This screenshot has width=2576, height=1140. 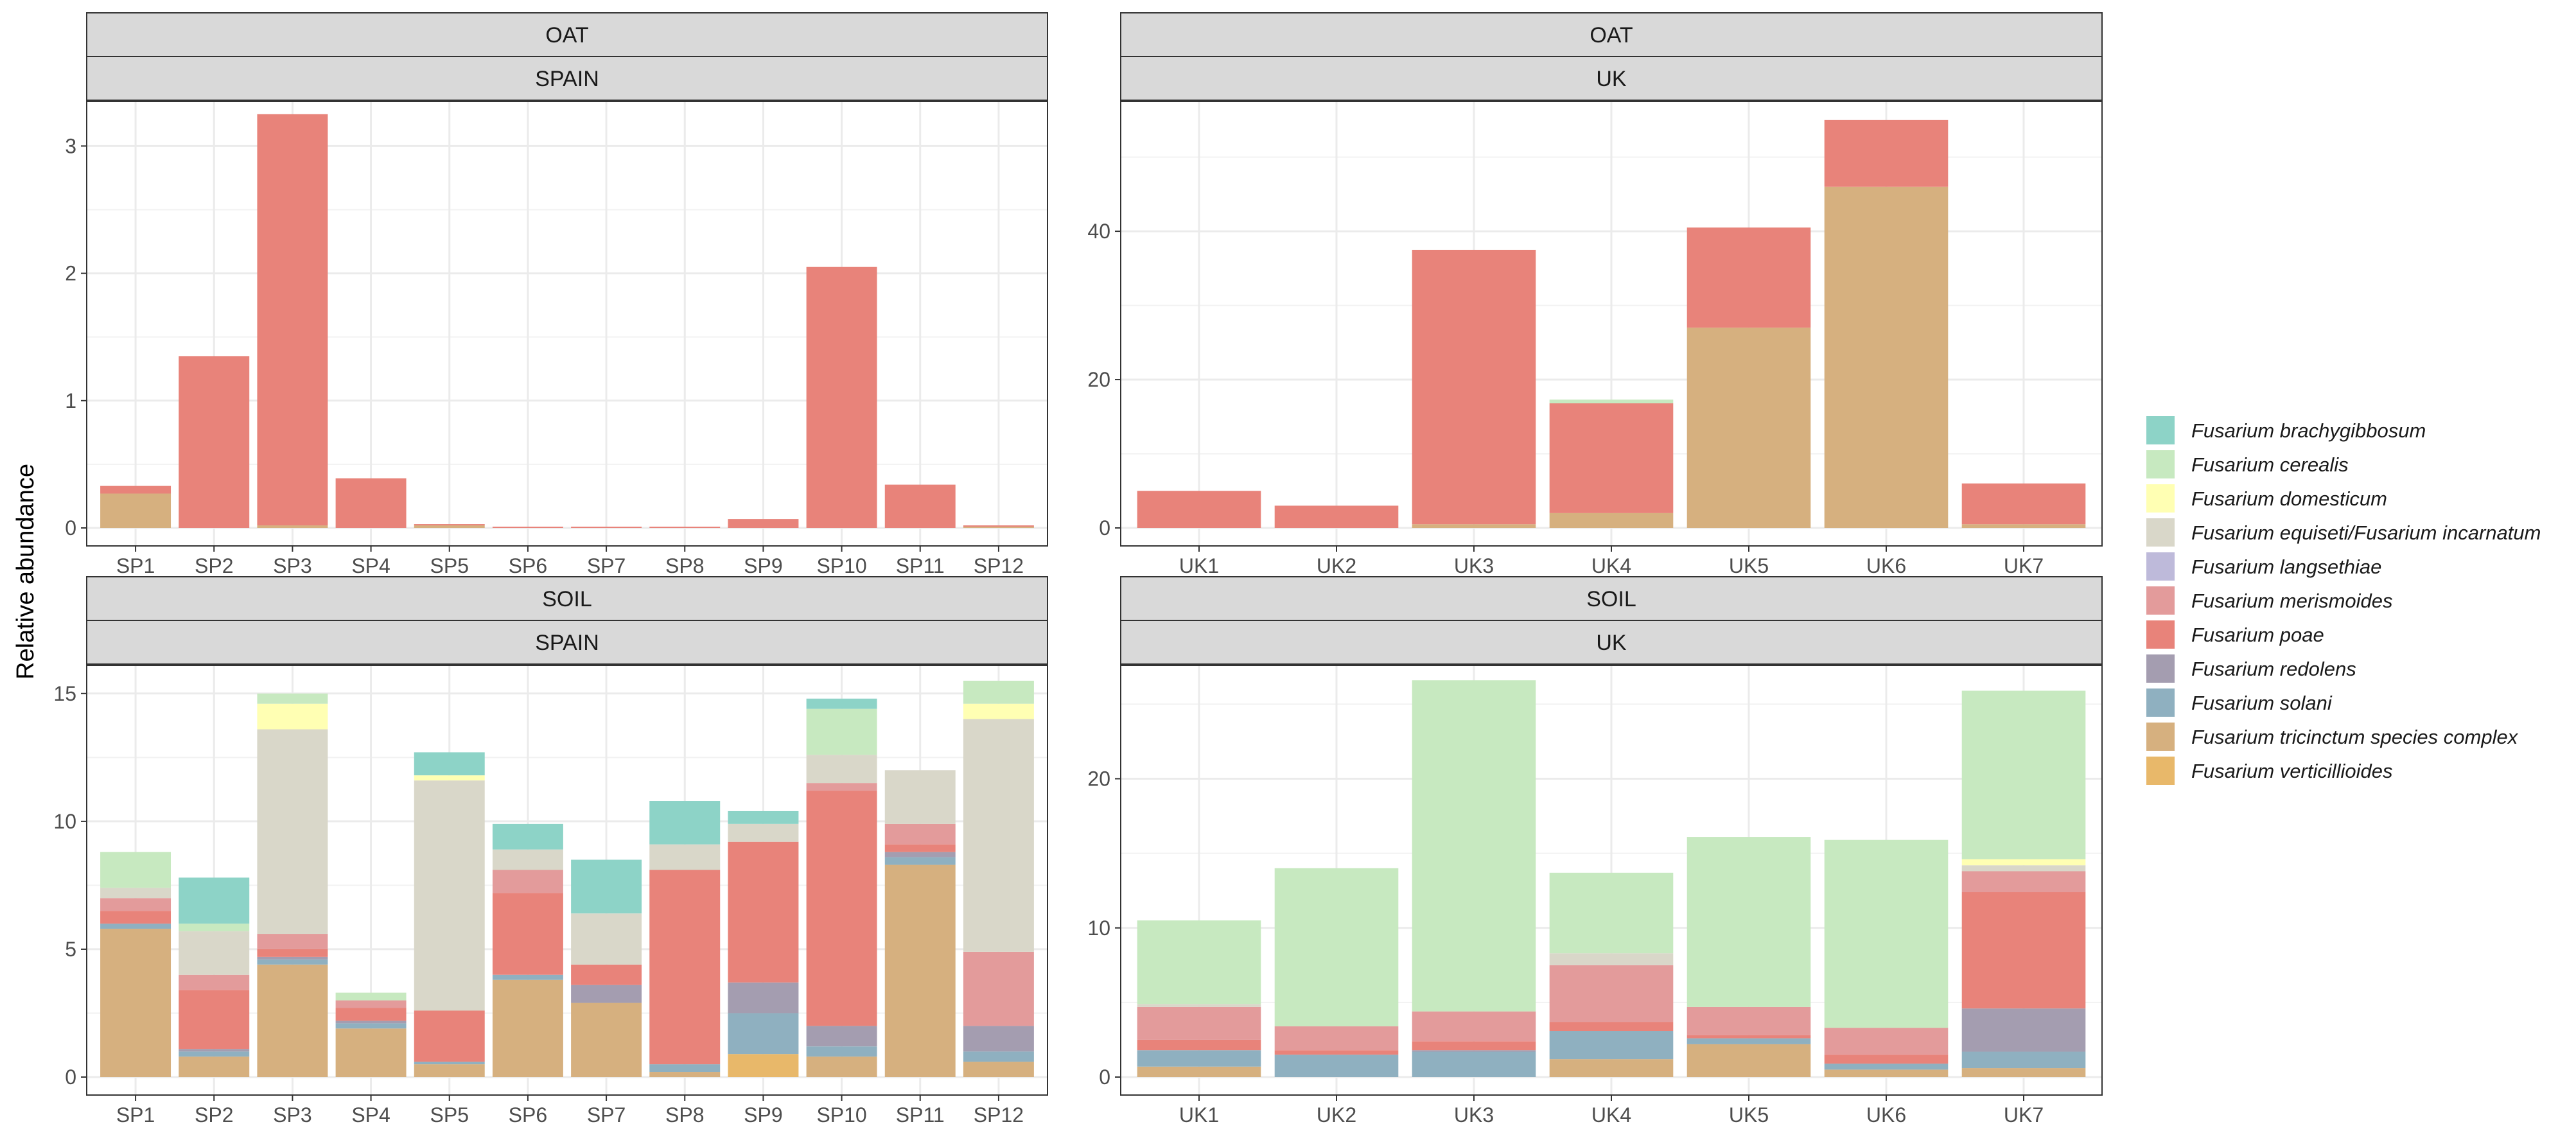 What do you see at coordinates (2269, 771) in the screenshot?
I see `legend-item-verticillioides: Fusarium verticillioides` at bounding box center [2269, 771].